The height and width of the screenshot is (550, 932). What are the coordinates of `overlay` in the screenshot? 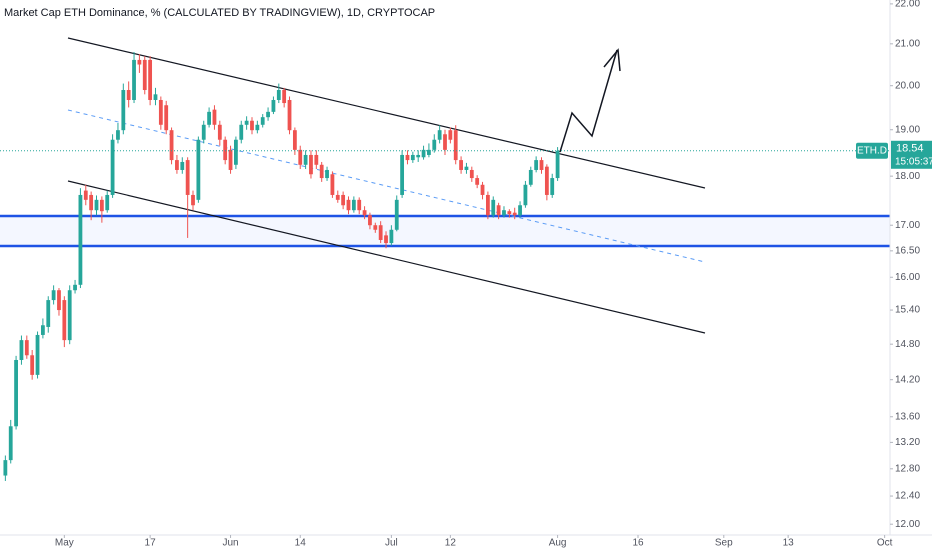 It's located at (590, 100).